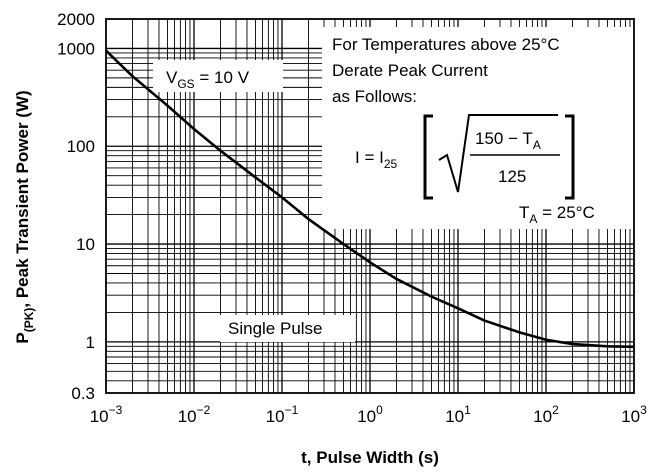  I want to click on y-tick-label: 100, so click(81, 146).